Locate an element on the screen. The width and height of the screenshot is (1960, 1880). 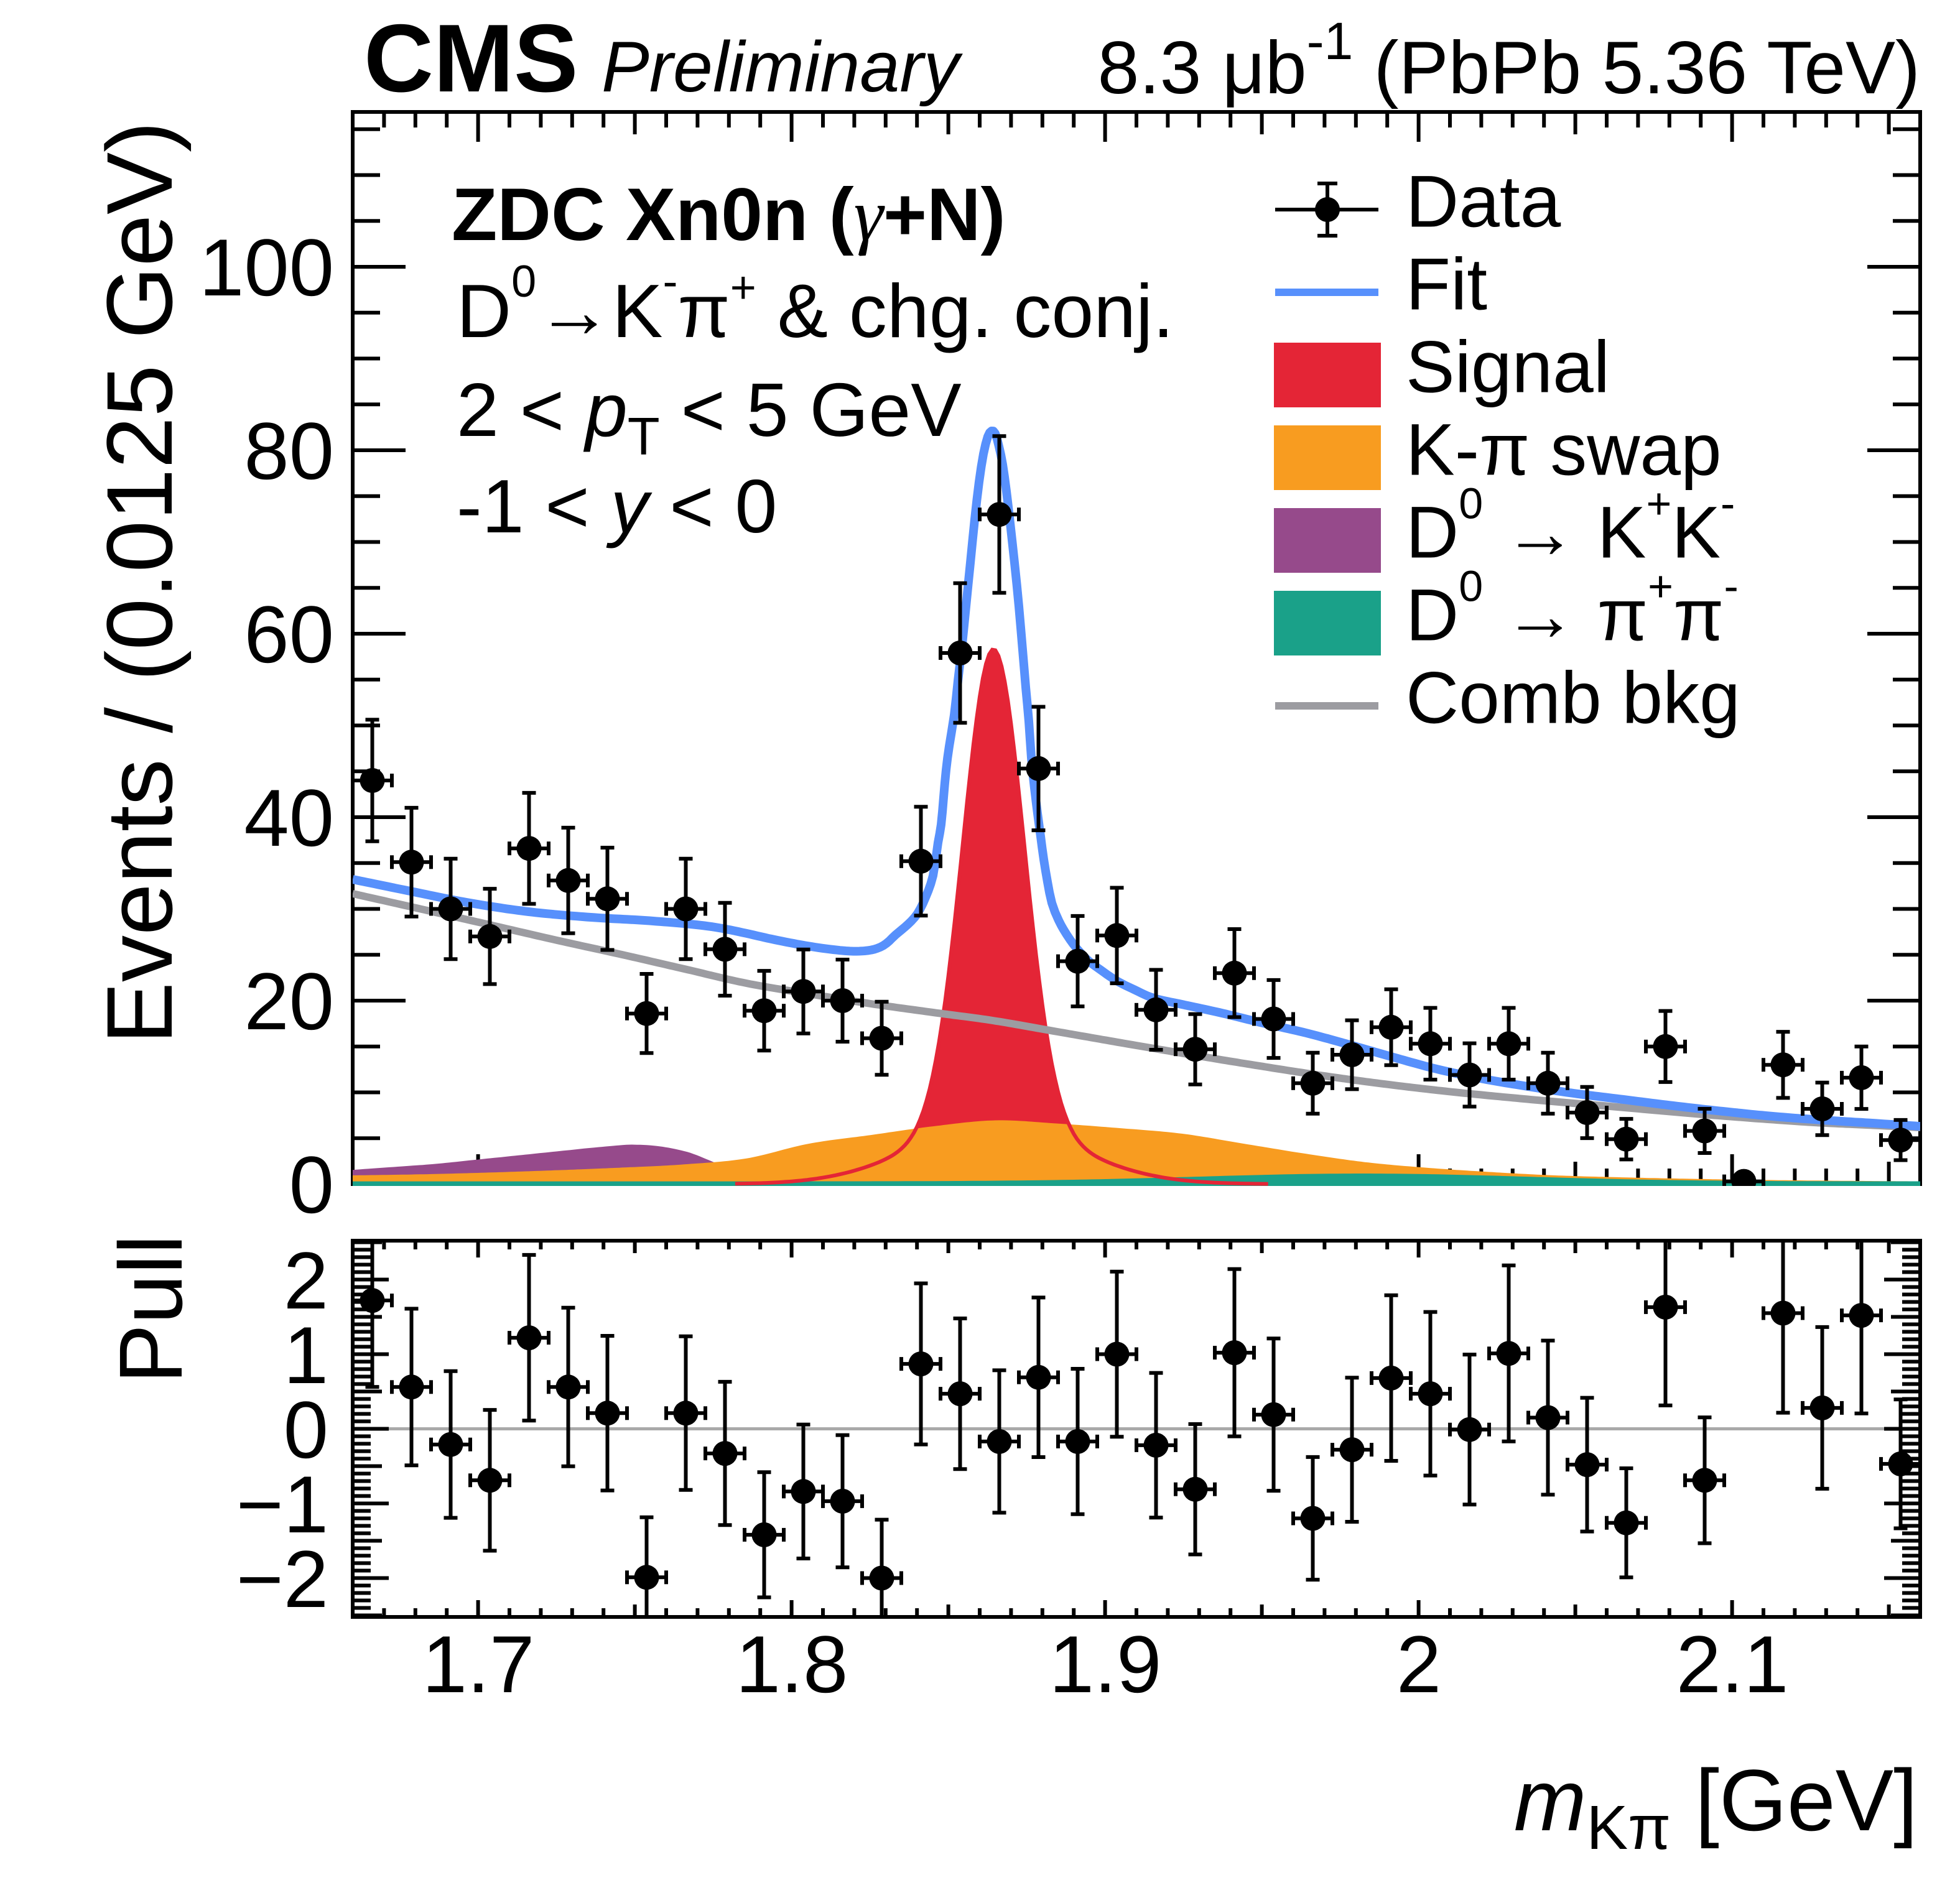
svg-text: Comb bkg is located at coordinates (1573, 698).